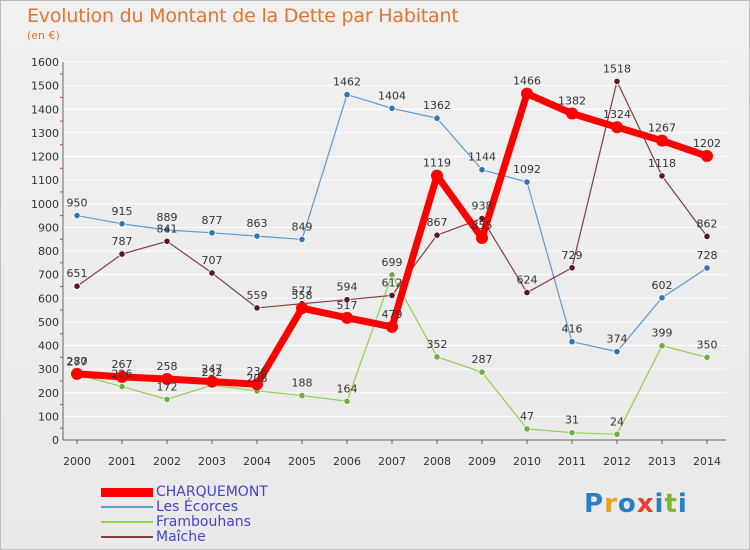  I want to click on data-label: 399, so click(662, 333).